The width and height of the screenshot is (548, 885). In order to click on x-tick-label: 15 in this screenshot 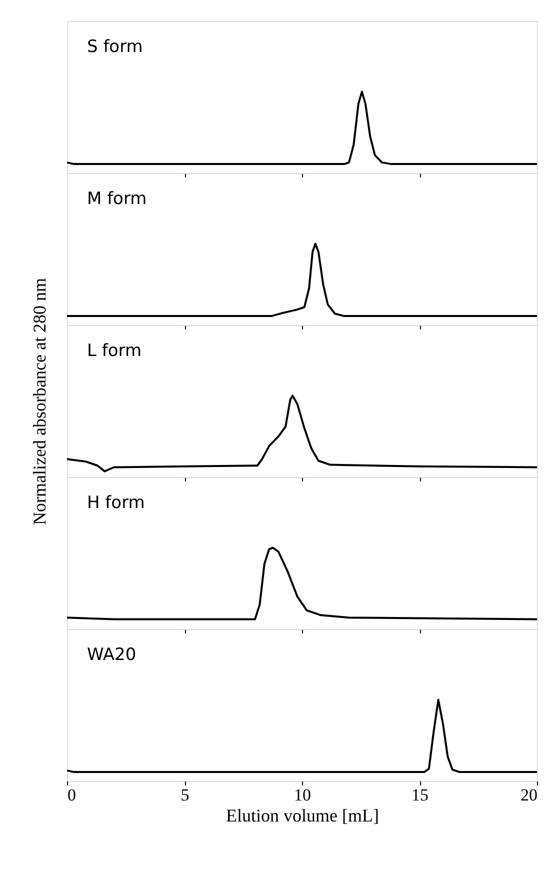, I will do `click(420, 795)`.